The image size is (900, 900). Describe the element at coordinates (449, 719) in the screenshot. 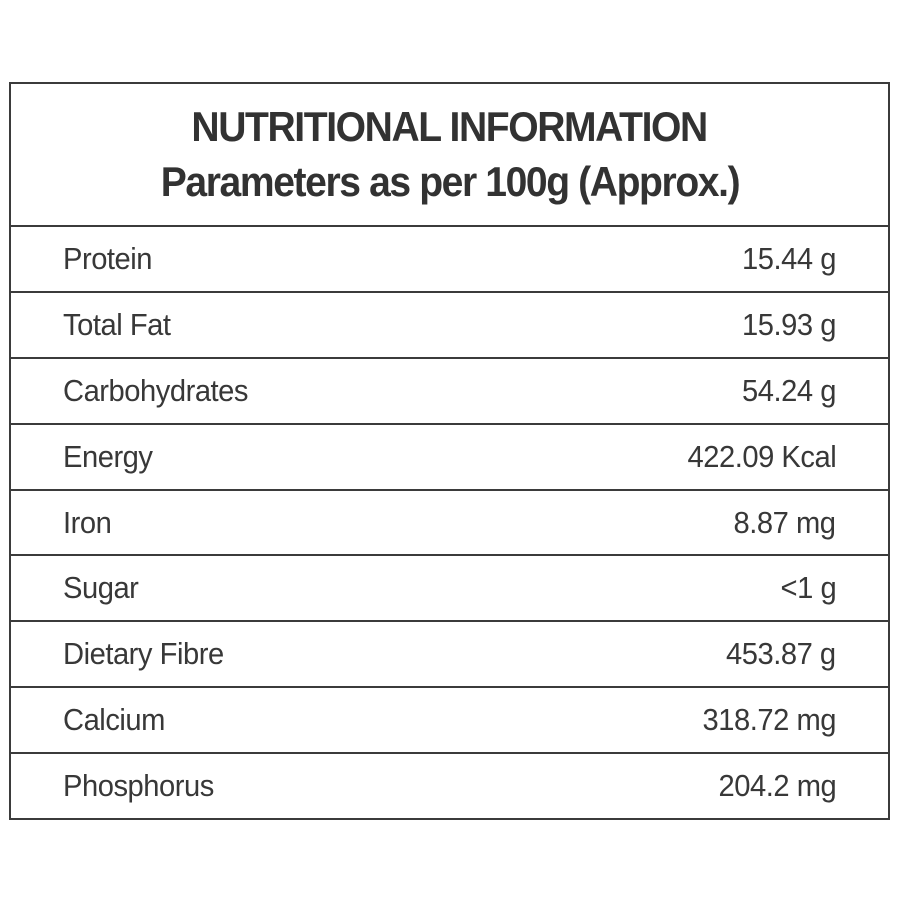

I see `table-row: Calcium 318.72 mg` at that location.